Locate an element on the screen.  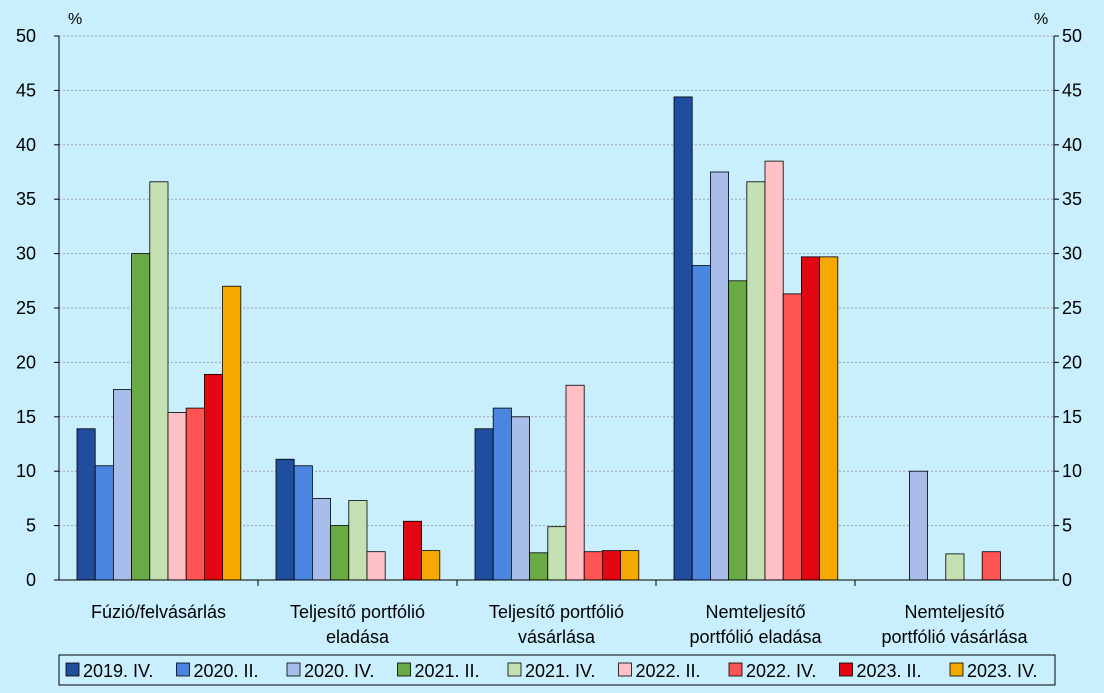
y-tick-label-right: 20 is located at coordinates (1072, 362).